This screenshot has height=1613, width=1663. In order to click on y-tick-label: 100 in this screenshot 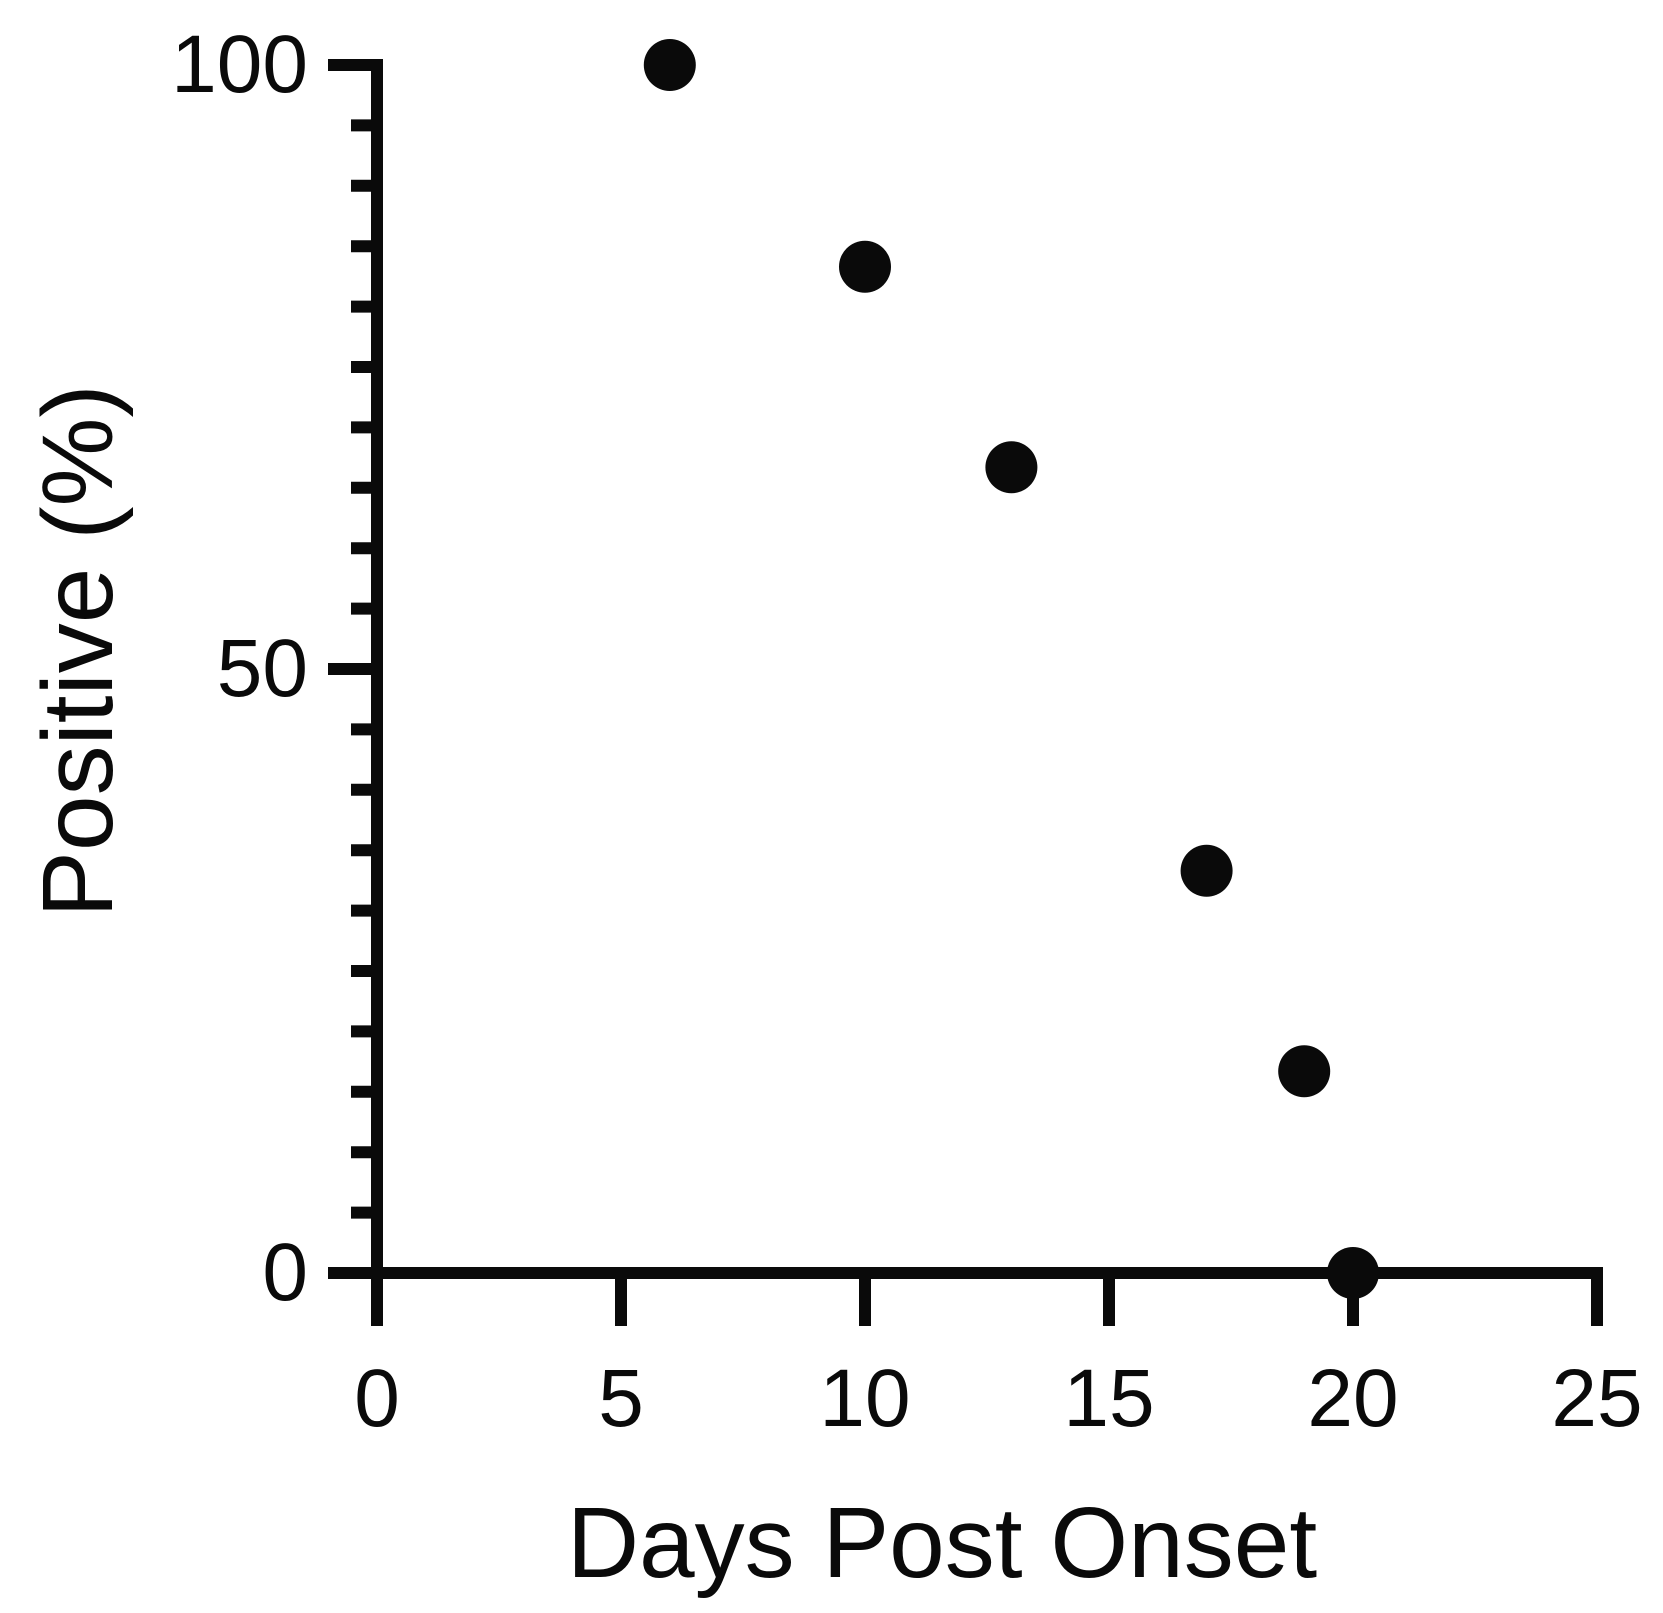, I will do `click(239, 64)`.